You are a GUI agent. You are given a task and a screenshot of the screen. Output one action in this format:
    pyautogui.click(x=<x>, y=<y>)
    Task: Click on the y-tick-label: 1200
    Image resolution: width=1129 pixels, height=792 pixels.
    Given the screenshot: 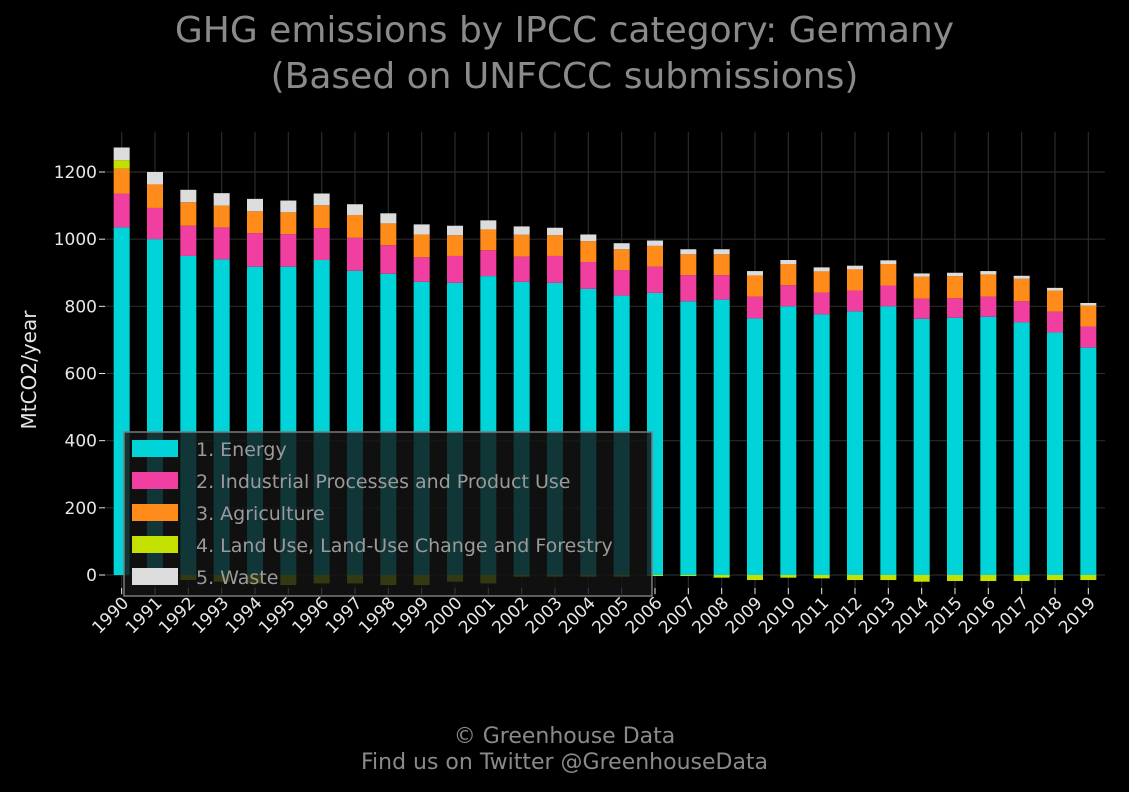 What is the action you would take?
    pyautogui.click(x=75, y=173)
    